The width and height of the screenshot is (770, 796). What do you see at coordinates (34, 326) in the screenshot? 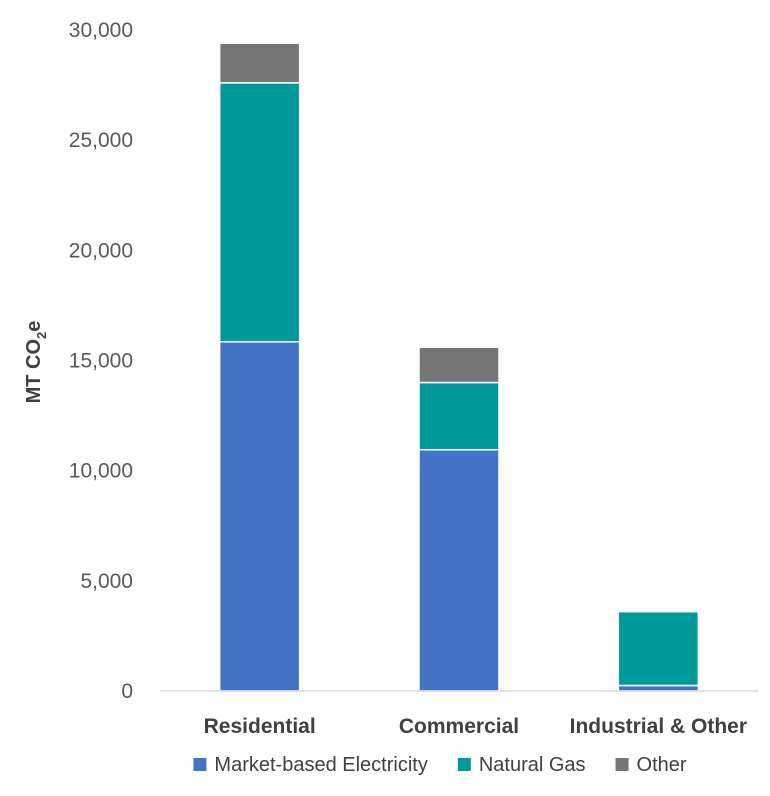
I see `y-axis-title-tail: e` at bounding box center [34, 326].